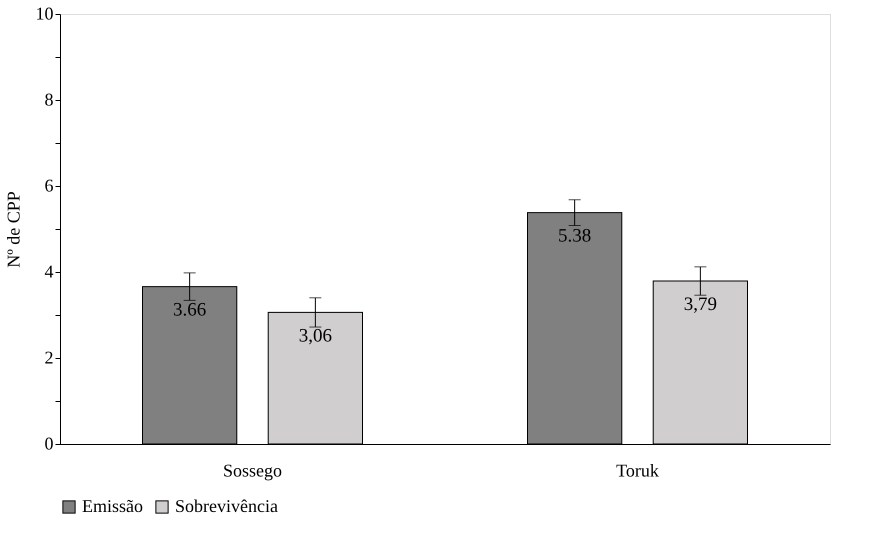 The height and width of the screenshot is (545, 894). What do you see at coordinates (315, 335) in the screenshot?
I see `data-label: 3,06` at bounding box center [315, 335].